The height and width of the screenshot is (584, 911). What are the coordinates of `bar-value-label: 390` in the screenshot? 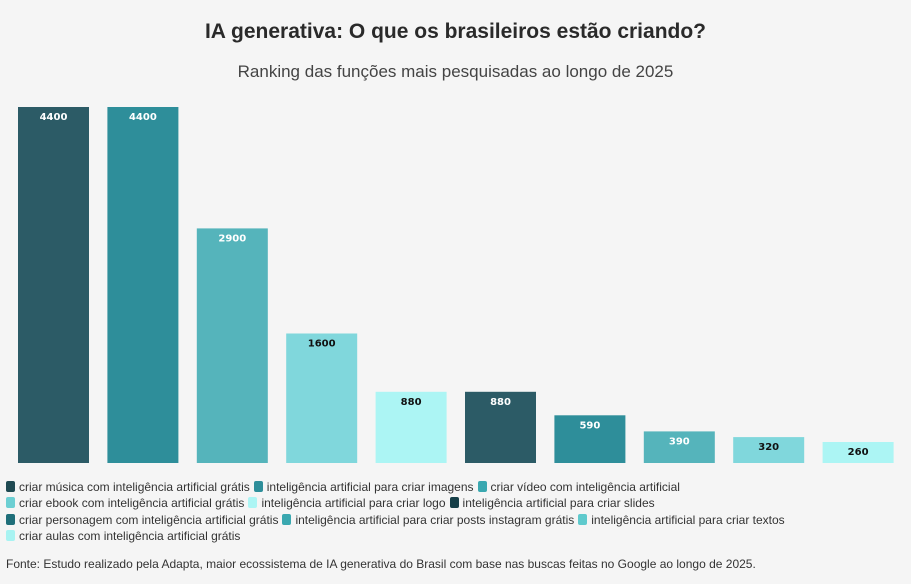 It's located at (679, 441).